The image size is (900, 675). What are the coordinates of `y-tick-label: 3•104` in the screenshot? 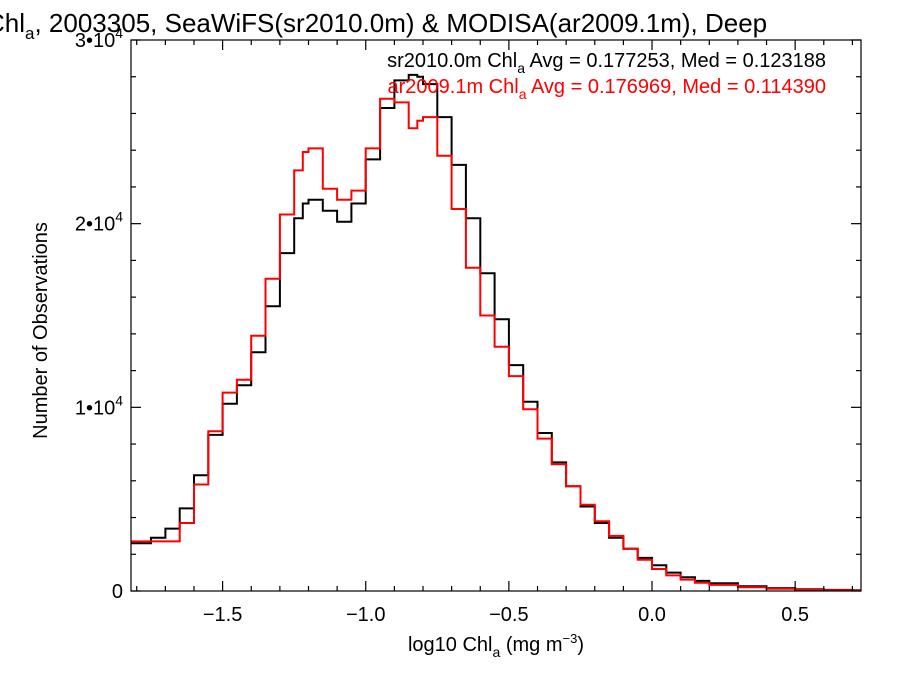 It's located at (99, 38).